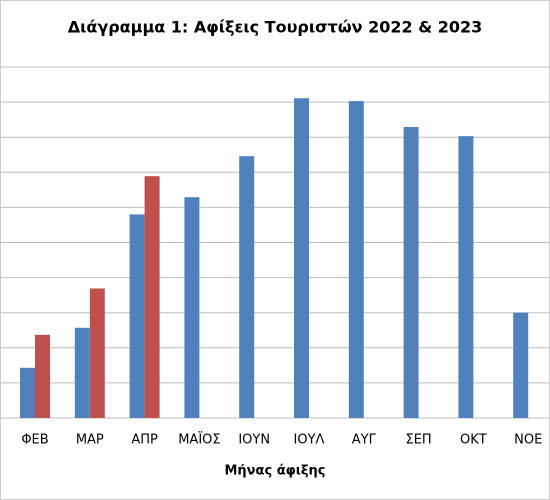 This screenshot has height=500, width=550. I want to click on x-tick-label: ΙΟΥΛ, so click(309, 440).